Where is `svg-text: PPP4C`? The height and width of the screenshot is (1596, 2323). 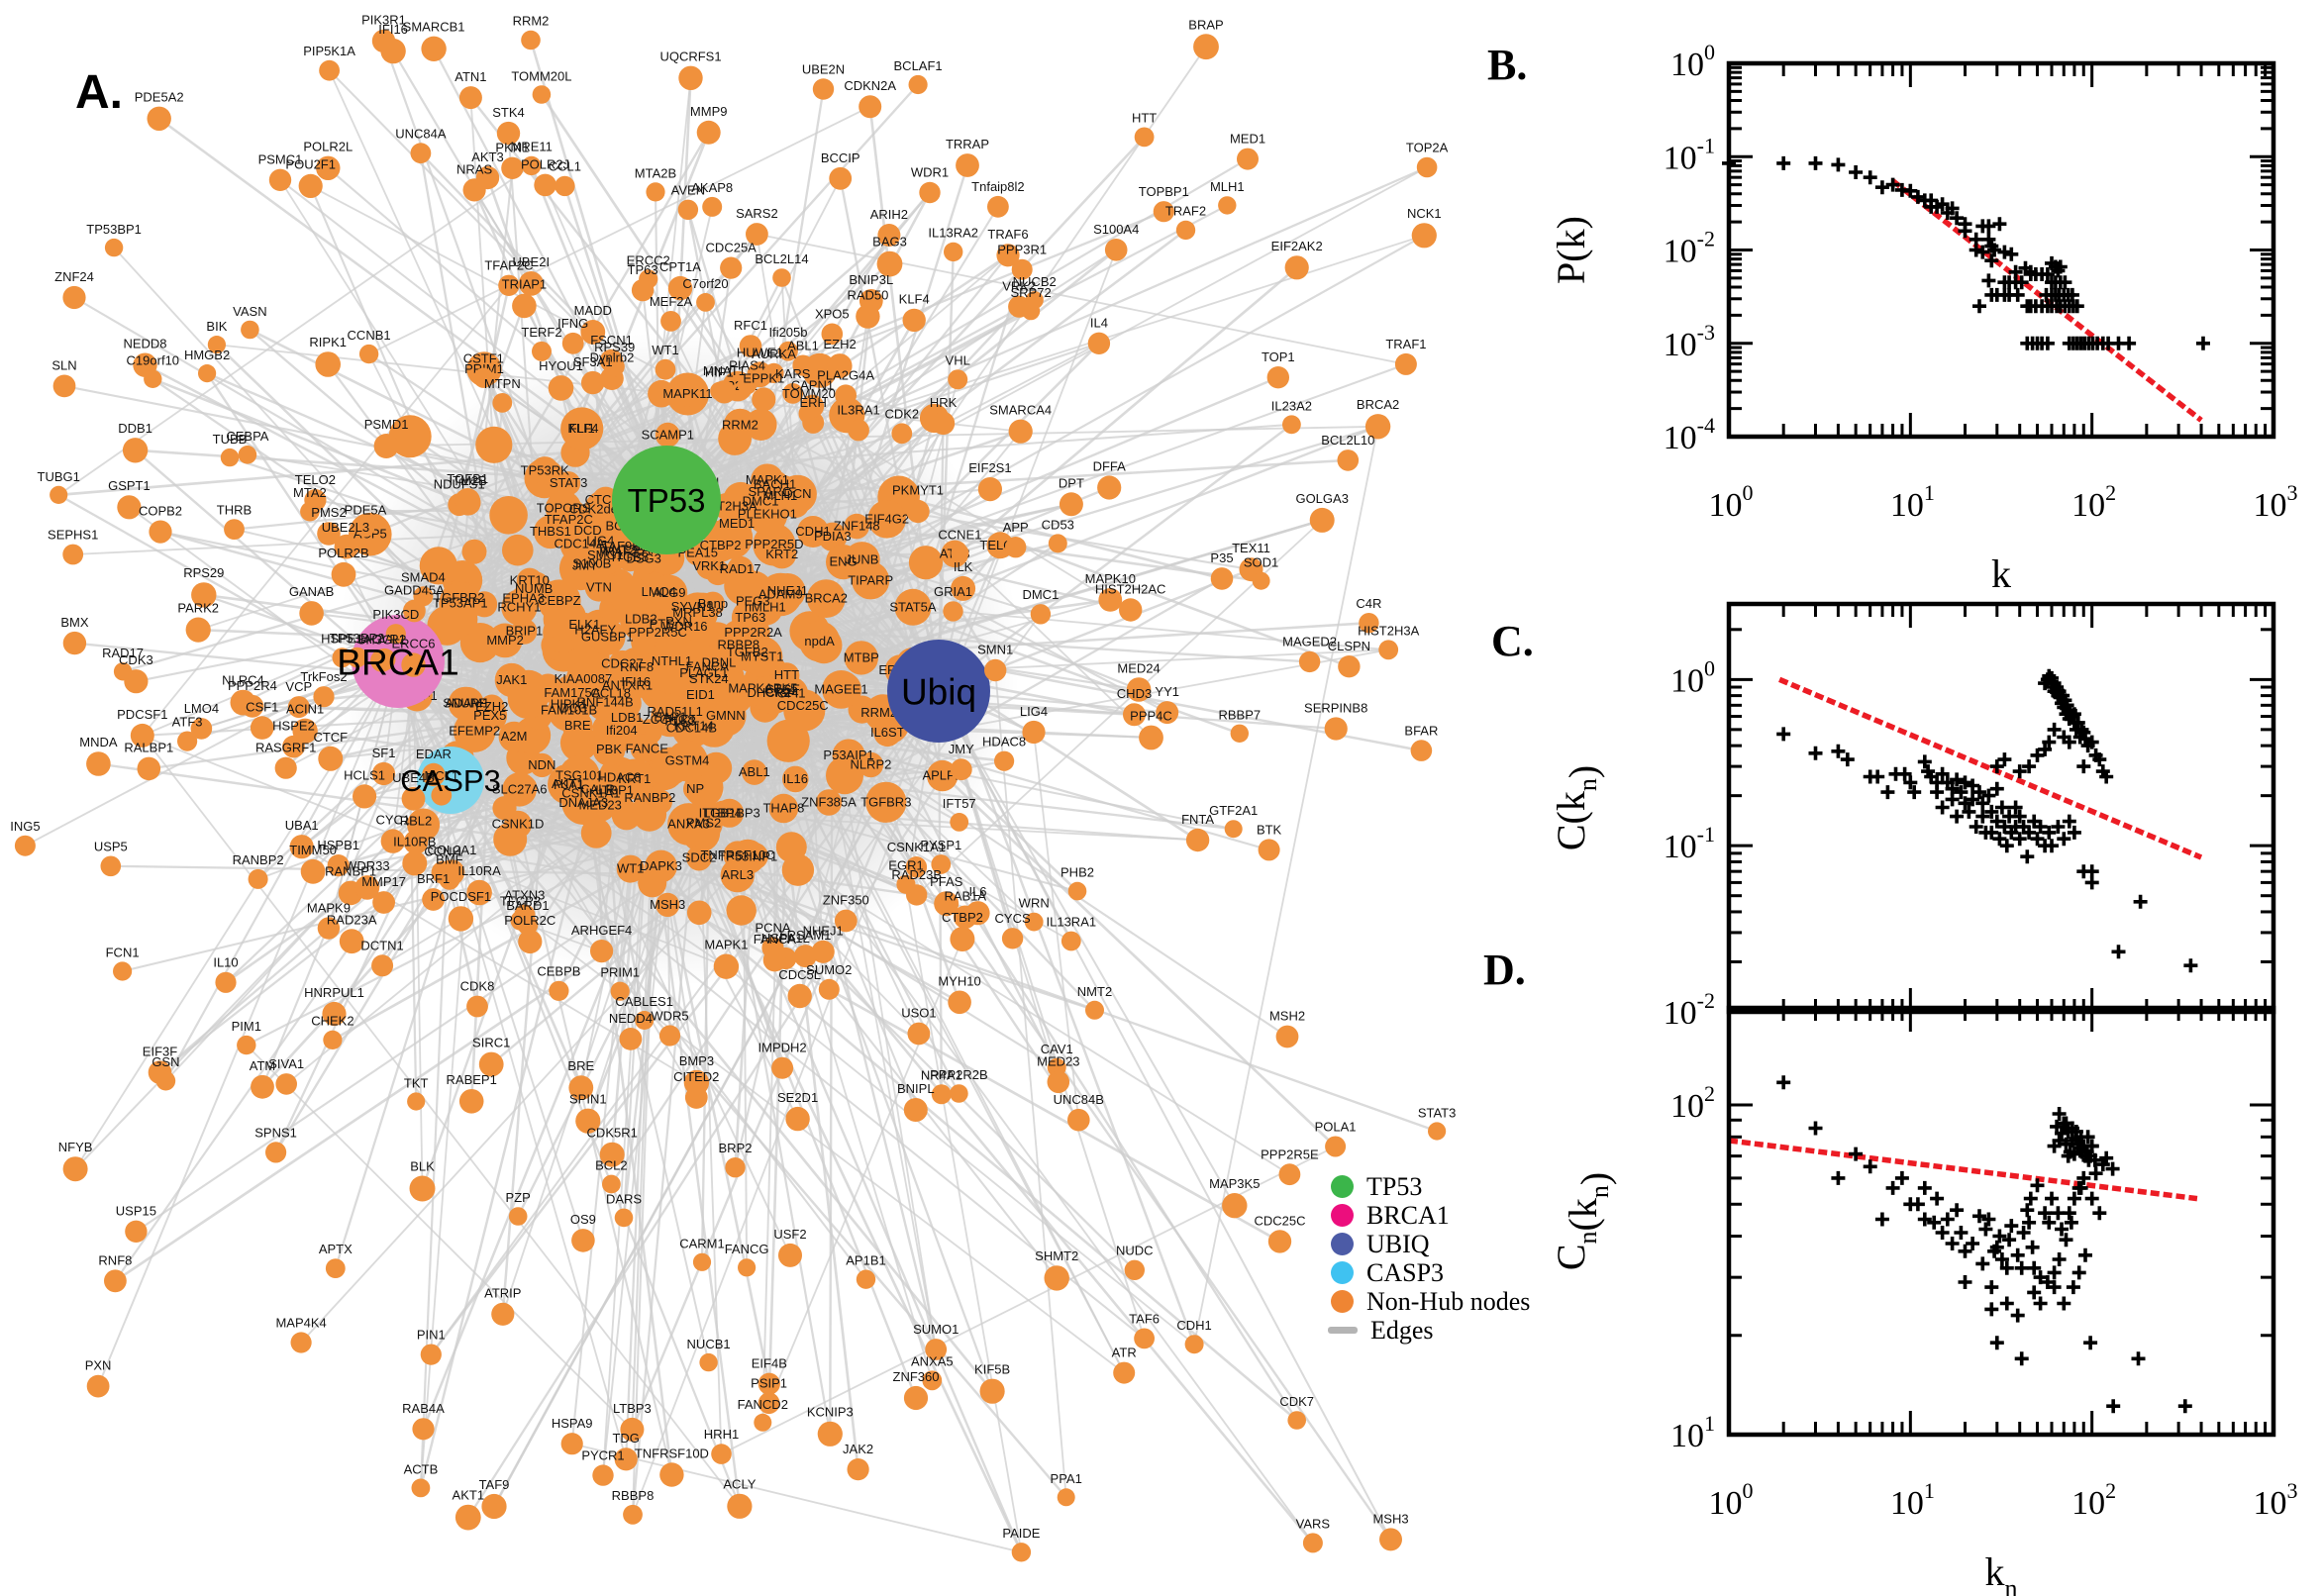
svg-text: PPP4C is located at coordinates (1151, 716).